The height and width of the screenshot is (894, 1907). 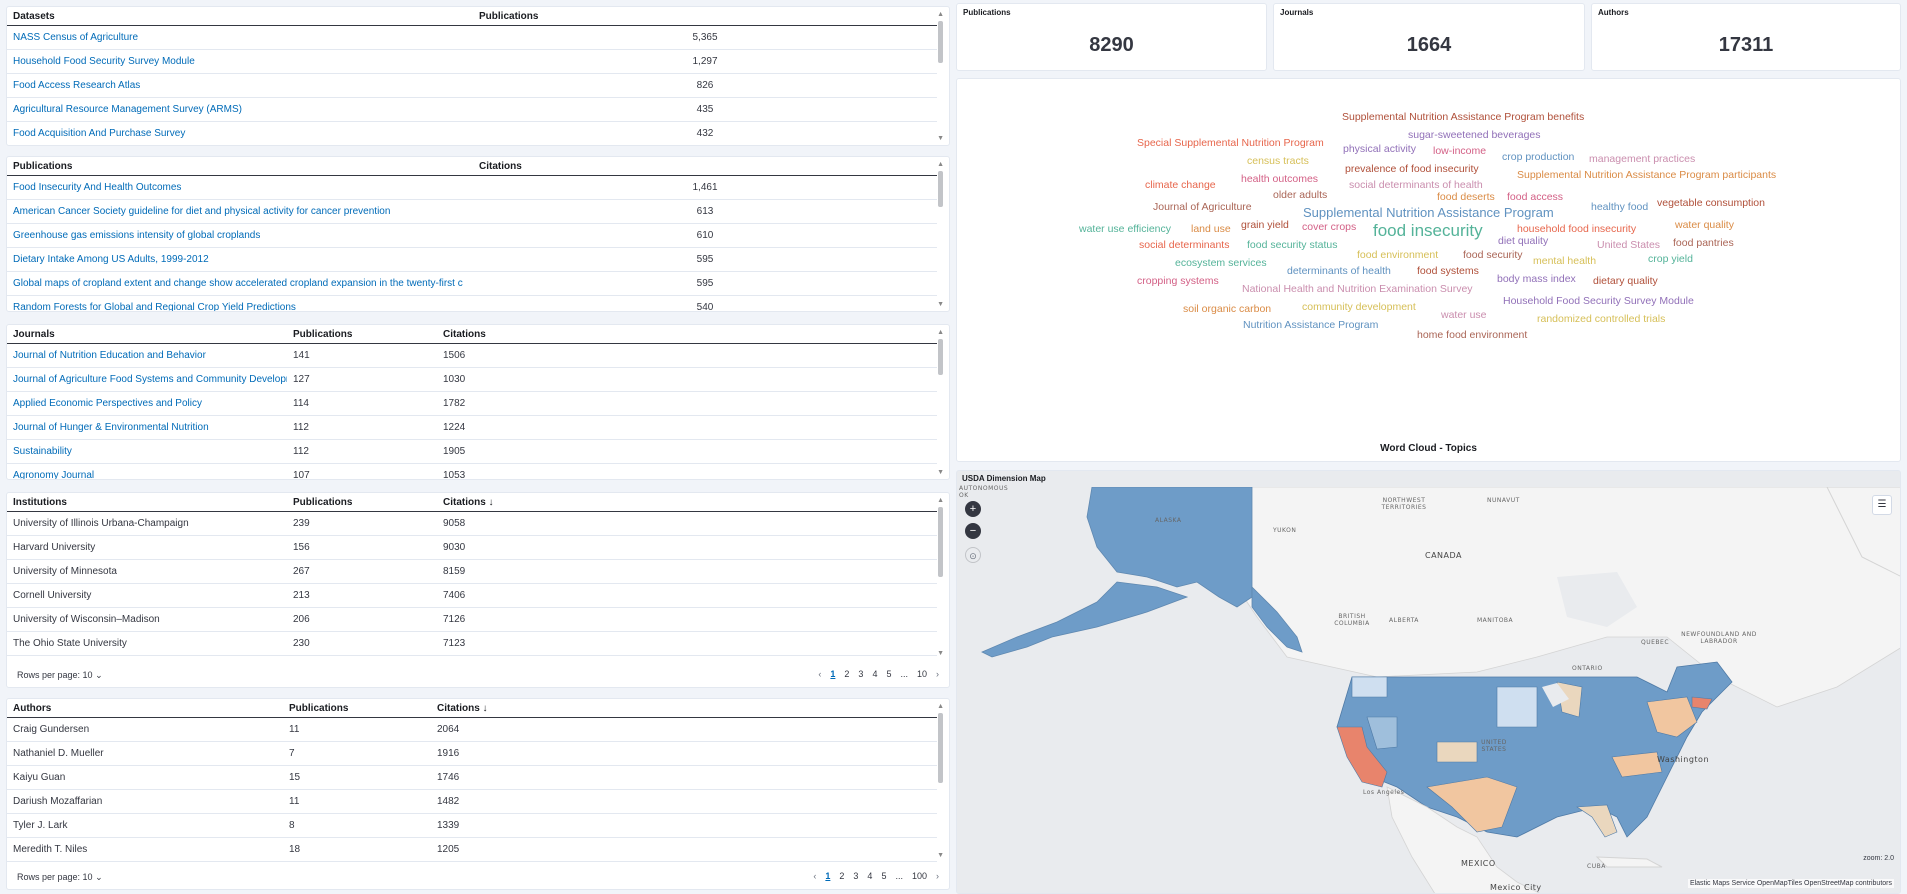 I want to click on wordcloud-word: sugar-sweetened beverages, so click(x=1474, y=135).